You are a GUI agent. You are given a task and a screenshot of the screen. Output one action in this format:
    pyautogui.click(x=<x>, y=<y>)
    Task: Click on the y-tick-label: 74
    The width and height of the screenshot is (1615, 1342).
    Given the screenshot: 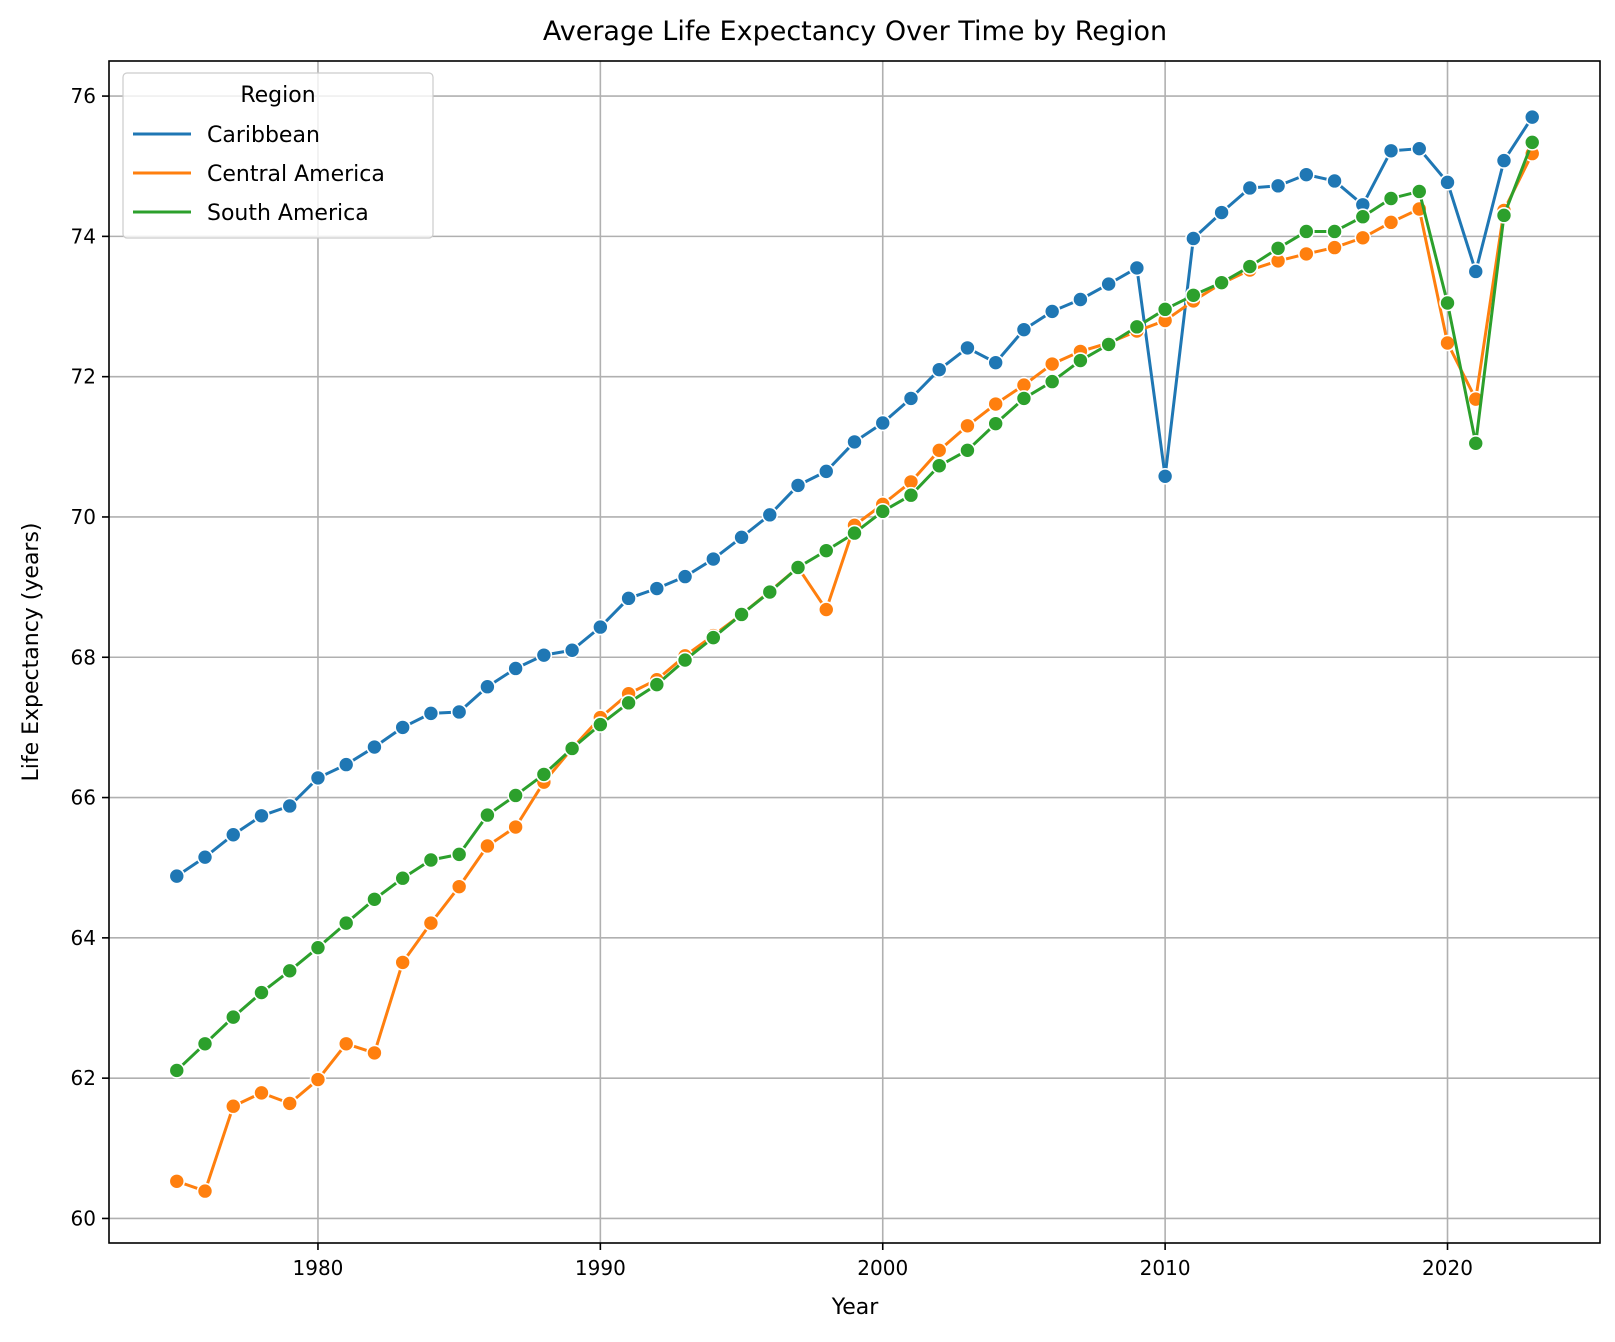 What is the action you would take?
    pyautogui.click(x=83, y=236)
    